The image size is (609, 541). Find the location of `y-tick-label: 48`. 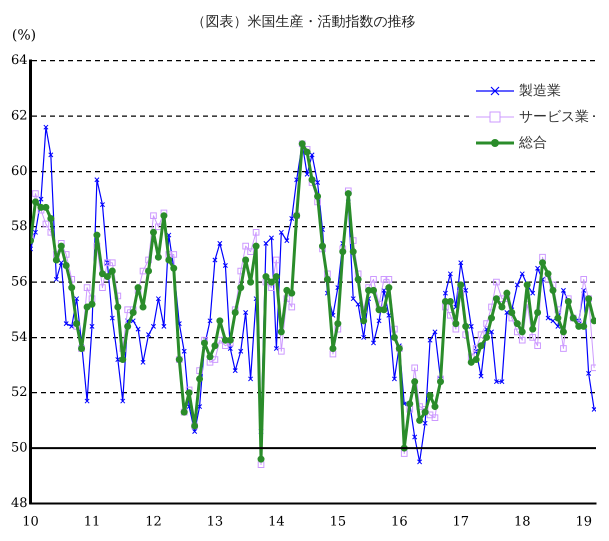

y-tick-label: 48 is located at coordinates (19, 503).